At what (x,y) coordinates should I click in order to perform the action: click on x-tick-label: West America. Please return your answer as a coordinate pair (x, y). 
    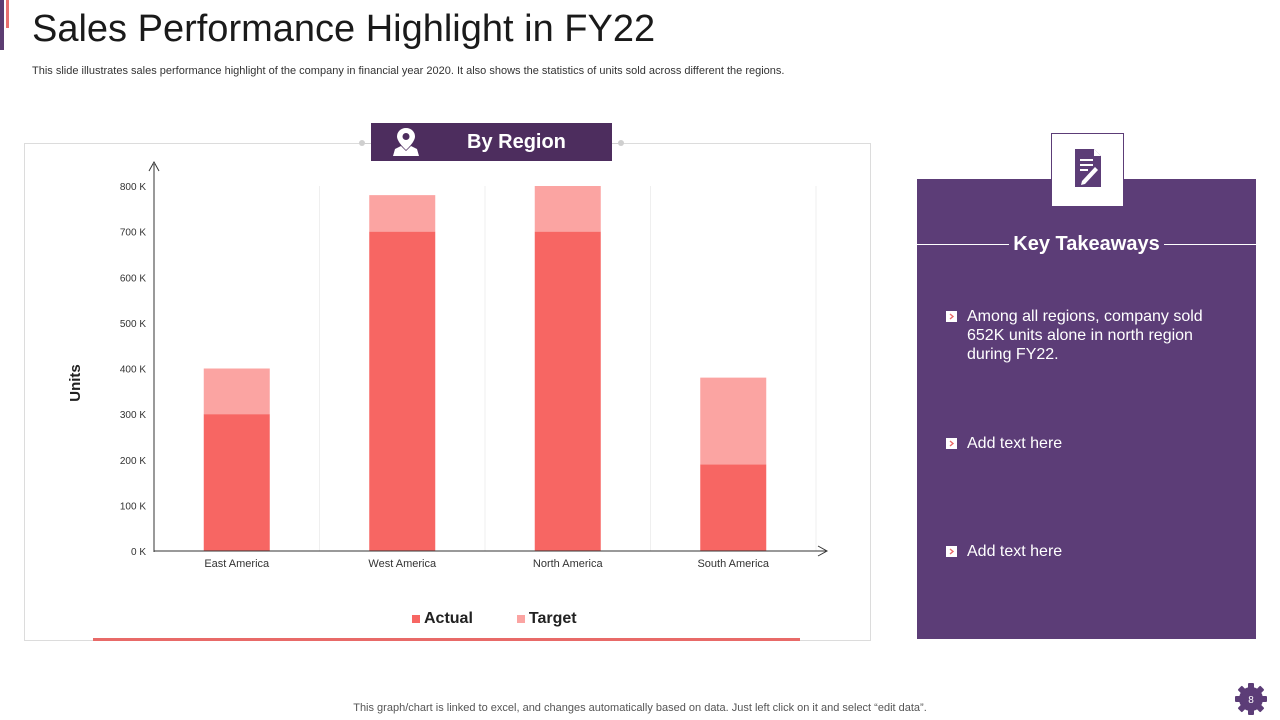
    Looking at the image, I should click on (402, 564).